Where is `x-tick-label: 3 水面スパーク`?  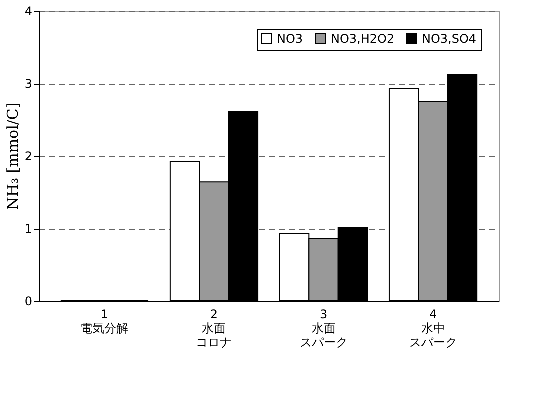 x-tick-label: 3 水面スパーク is located at coordinates (324, 329).